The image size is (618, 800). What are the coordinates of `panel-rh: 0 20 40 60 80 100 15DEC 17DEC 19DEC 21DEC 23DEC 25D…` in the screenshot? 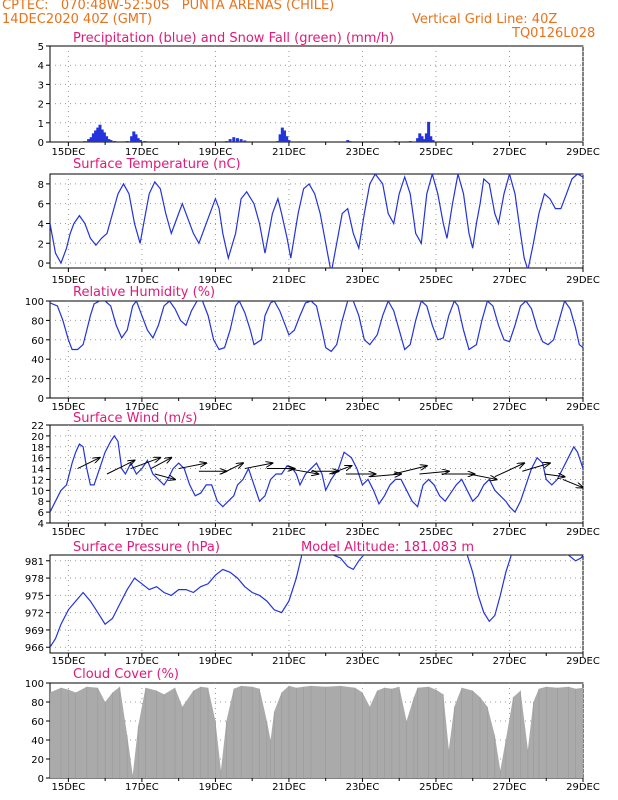 It's located at (312, 349).